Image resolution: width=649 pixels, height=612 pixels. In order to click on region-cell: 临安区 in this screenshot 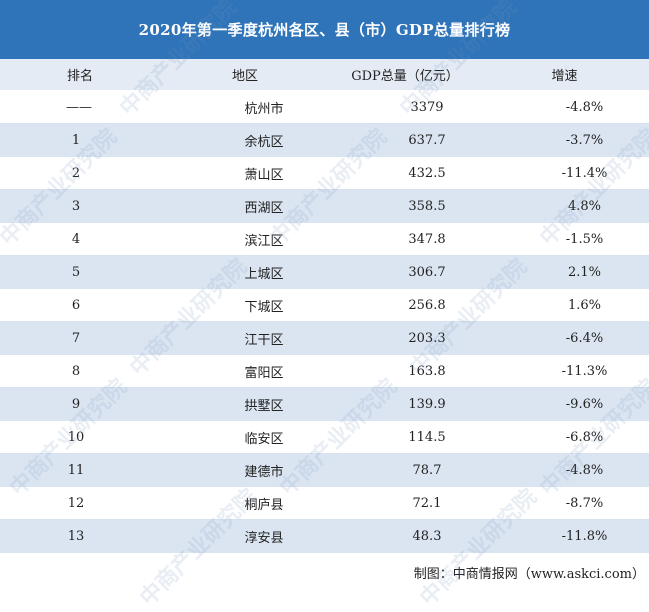, I will do `click(245, 437)`.